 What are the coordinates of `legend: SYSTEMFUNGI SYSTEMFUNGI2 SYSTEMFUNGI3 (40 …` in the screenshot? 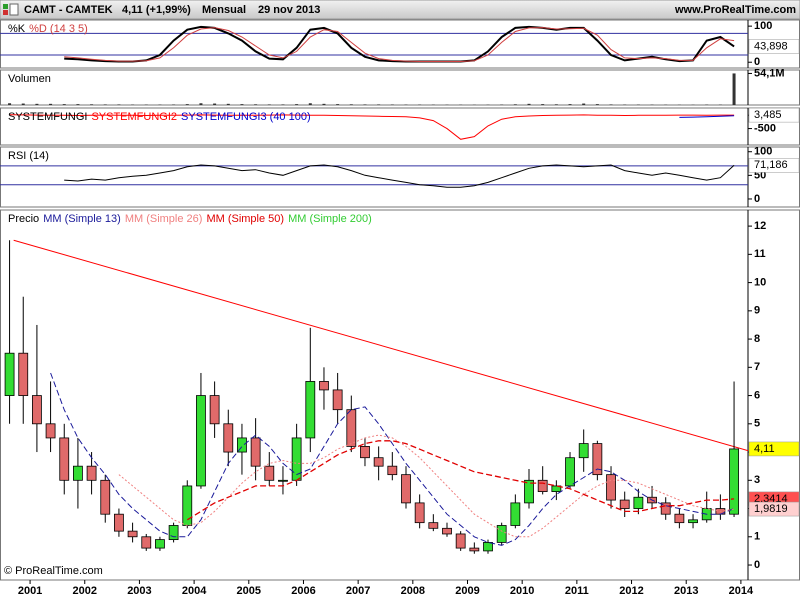 It's located at (159, 117).